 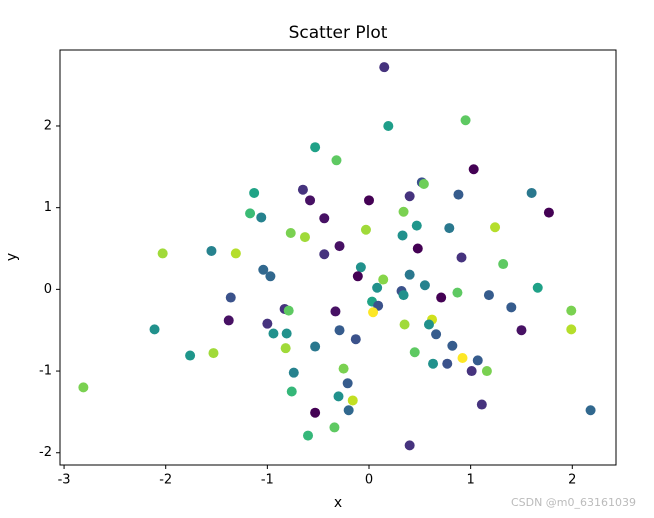 What do you see at coordinates (45, 371) in the screenshot?
I see `y-tick-label: -1` at bounding box center [45, 371].